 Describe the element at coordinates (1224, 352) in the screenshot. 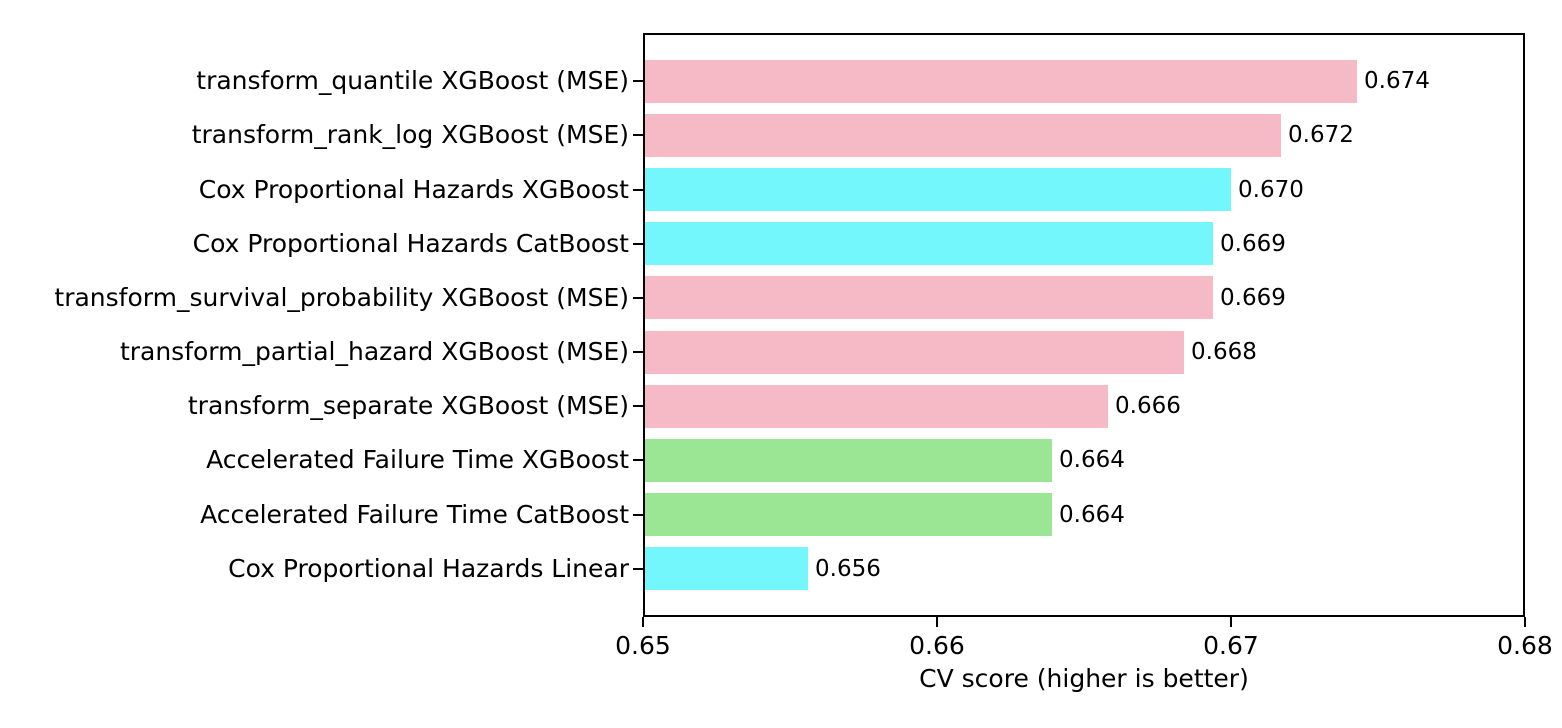

I see `bar-value-label: 0.668` at that location.